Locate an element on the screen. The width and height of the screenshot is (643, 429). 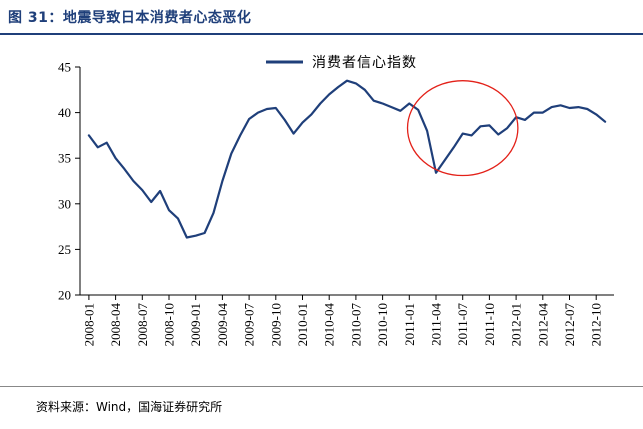
legend-label: 消费者信心指数 is located at coordinates (364, 63).